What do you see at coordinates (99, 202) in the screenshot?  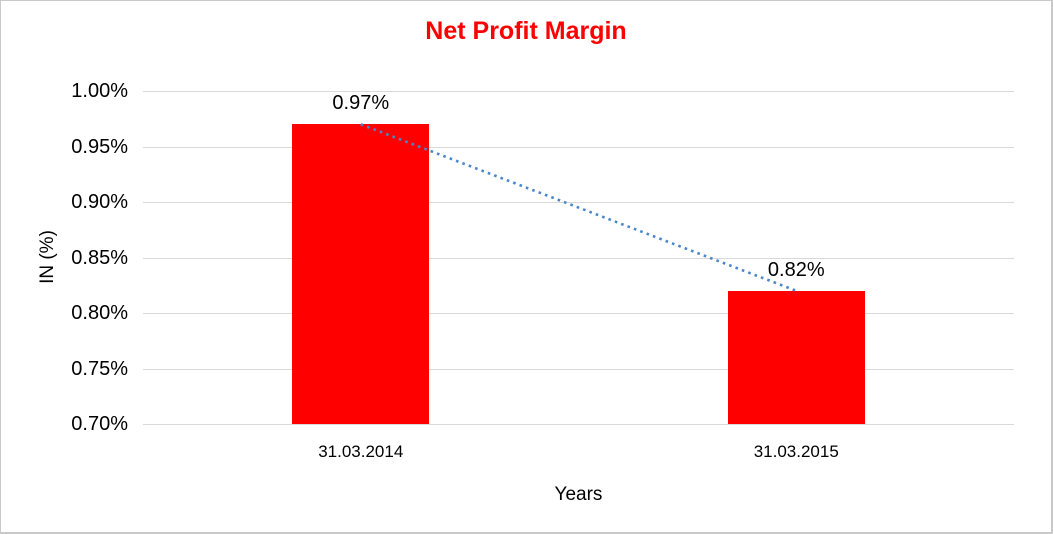 I see `y-tick-label: 0.90%` at bounding box center [99, 202].